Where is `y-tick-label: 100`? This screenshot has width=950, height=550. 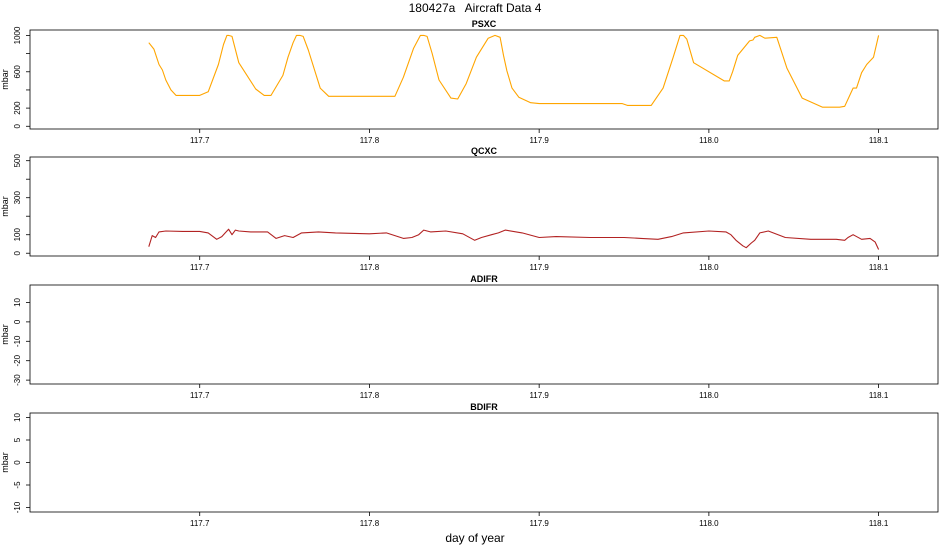
y-tick-label: 100 is located at coordinates (17, 235).